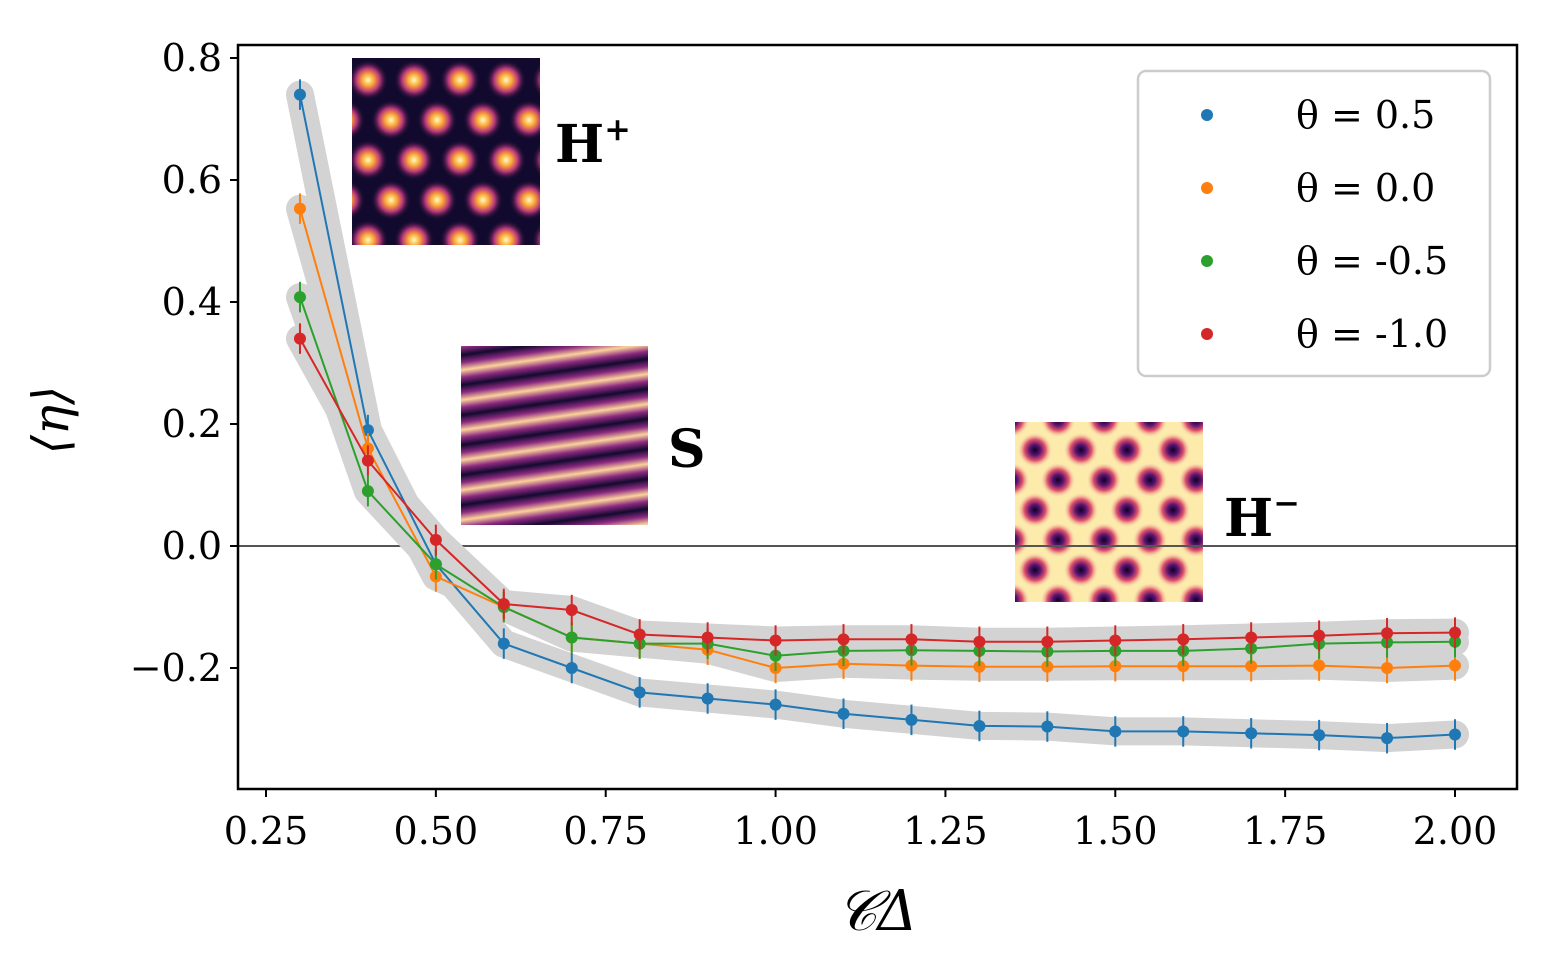 This screenshot has height=965, width=1546. I want to click on x-tick-label: 2.00, so click(1455, 831).